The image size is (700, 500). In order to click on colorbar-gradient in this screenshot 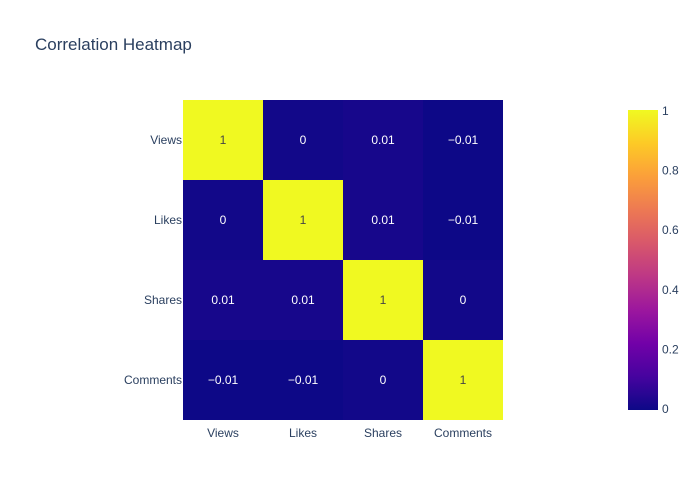, I will do `click(643, 260)`.